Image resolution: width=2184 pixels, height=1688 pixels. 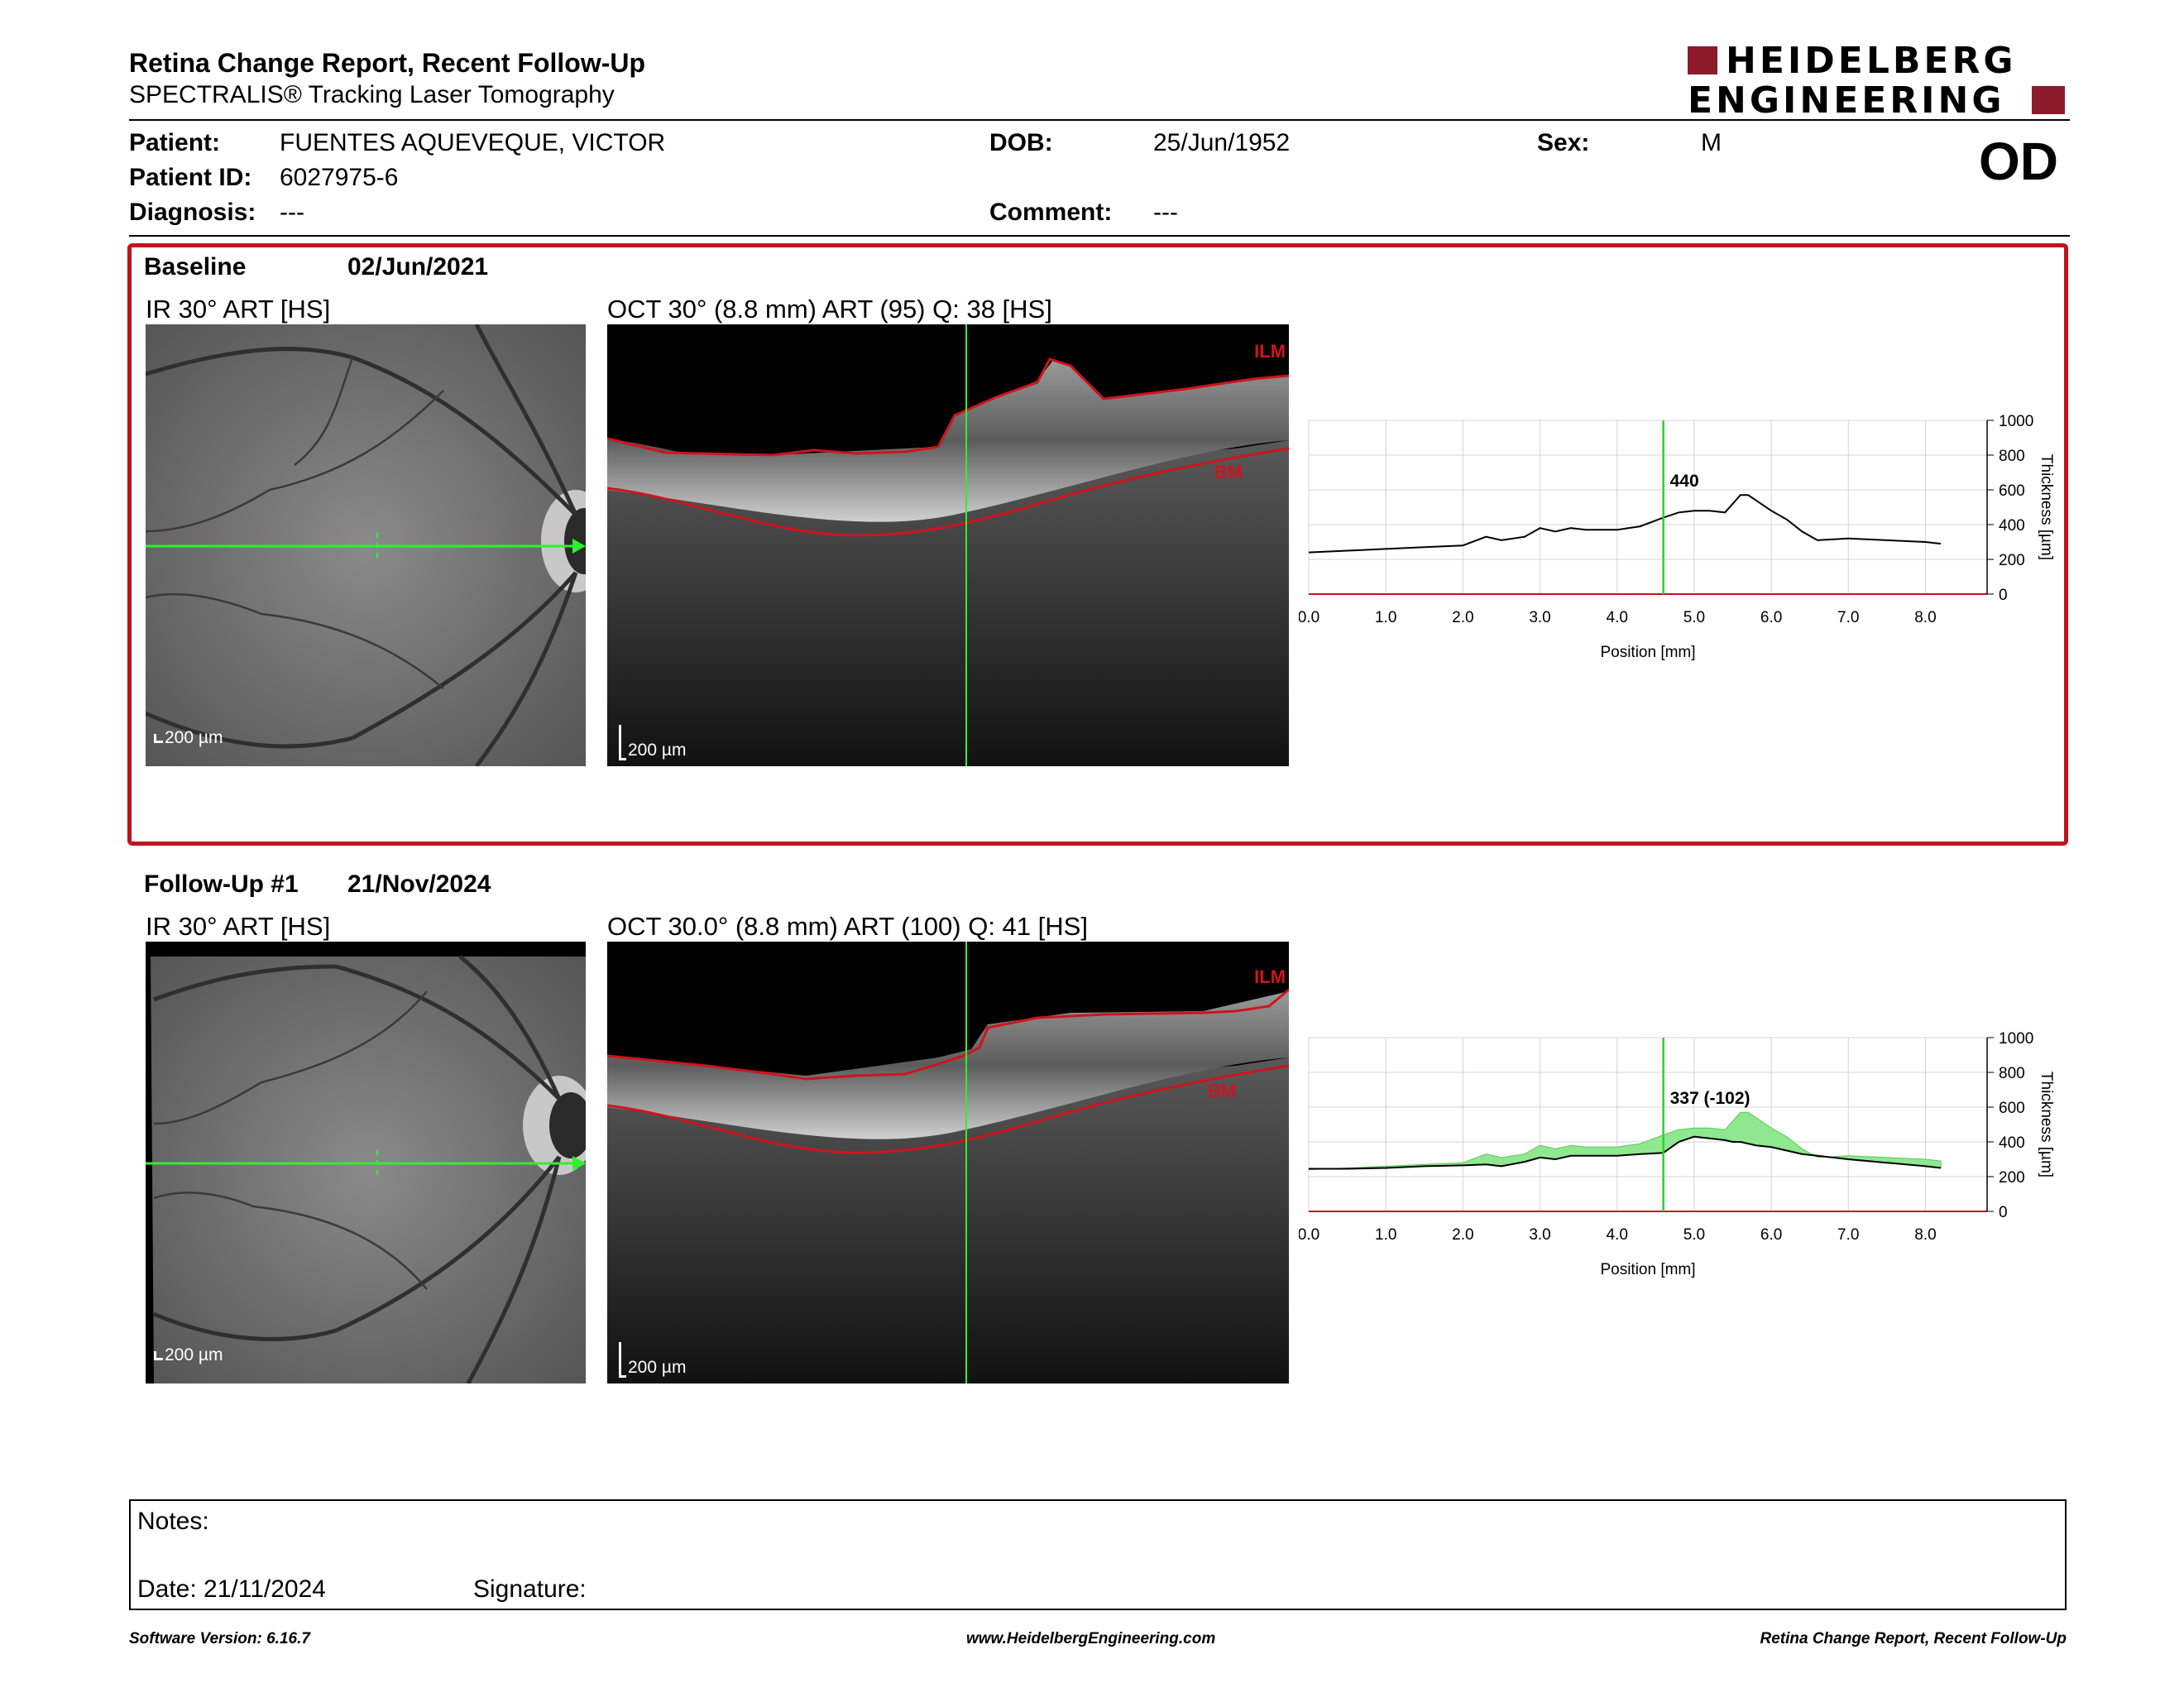 I want to click on notes-date: Date: 21/11/2024, so click(x=231, y=1589).